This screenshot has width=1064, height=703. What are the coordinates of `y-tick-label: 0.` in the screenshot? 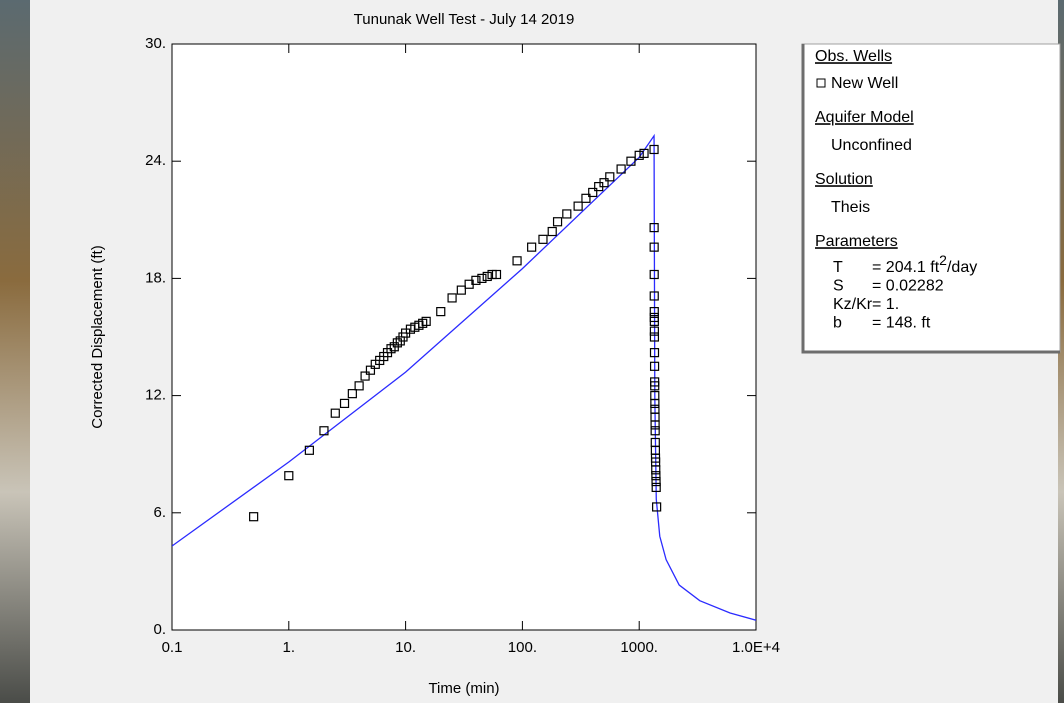 It's located at (159, 629).